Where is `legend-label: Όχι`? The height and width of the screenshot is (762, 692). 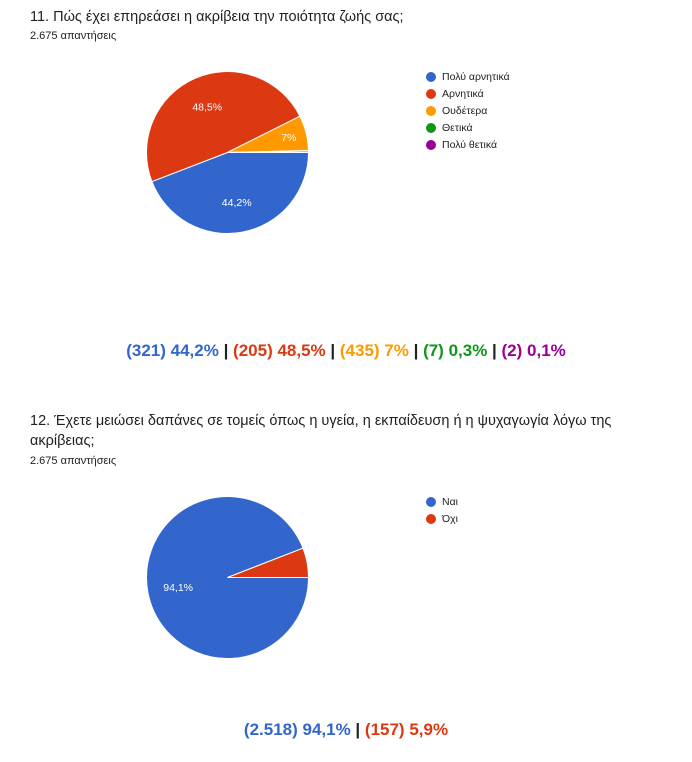 legend-label: Όχι is located at coordinates (450, 518).